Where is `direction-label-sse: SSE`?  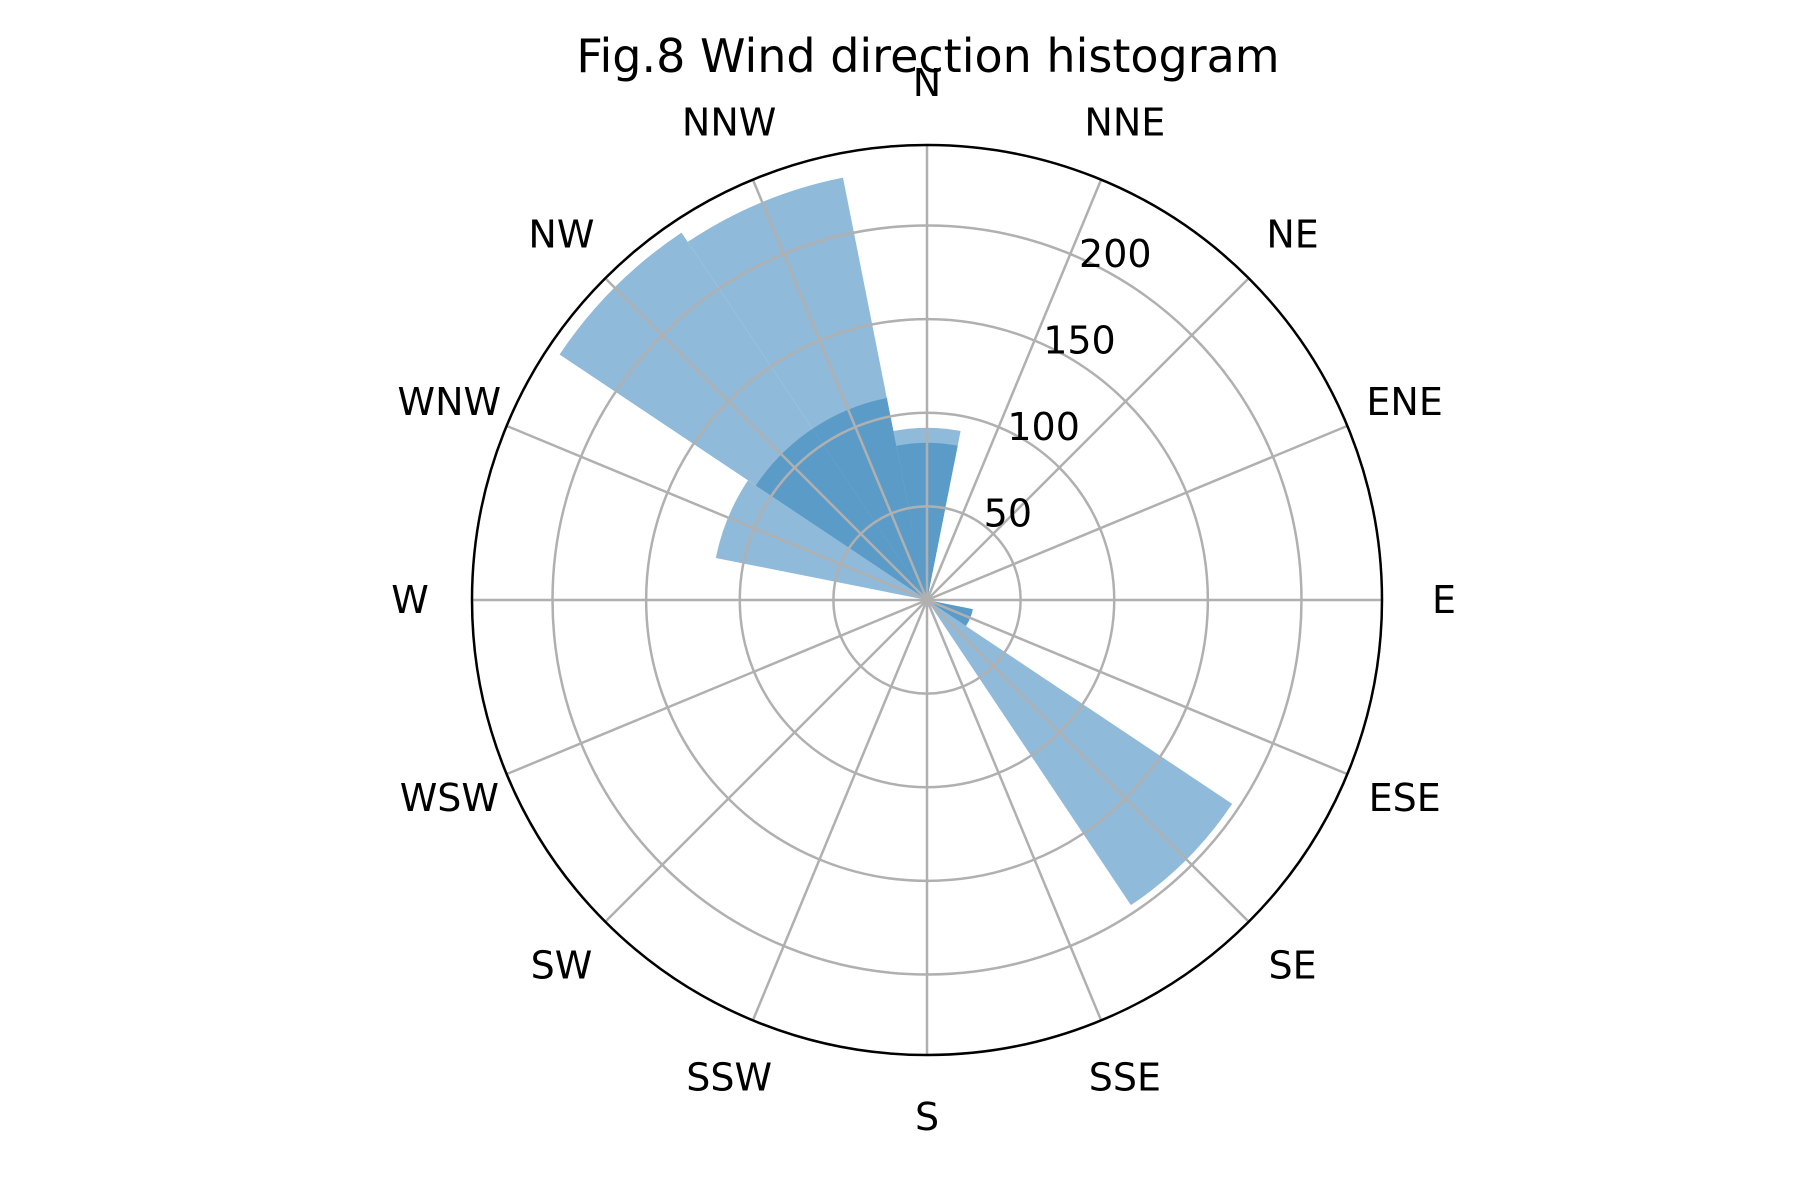
direction-label-sse: SSE is located at coordinates (1125, 1078).